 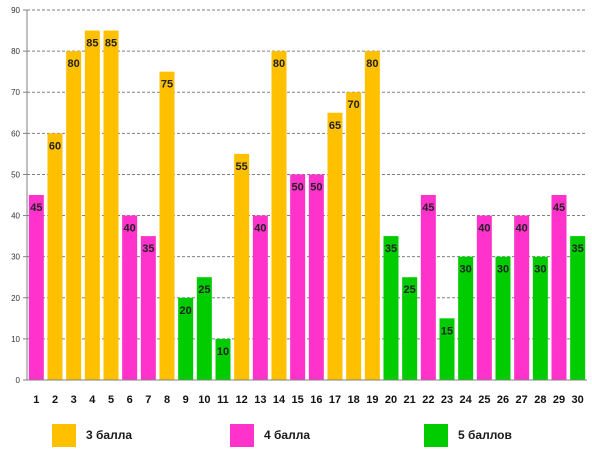 I want to click on x-tick-label: 7, so click(x=148, y=400).